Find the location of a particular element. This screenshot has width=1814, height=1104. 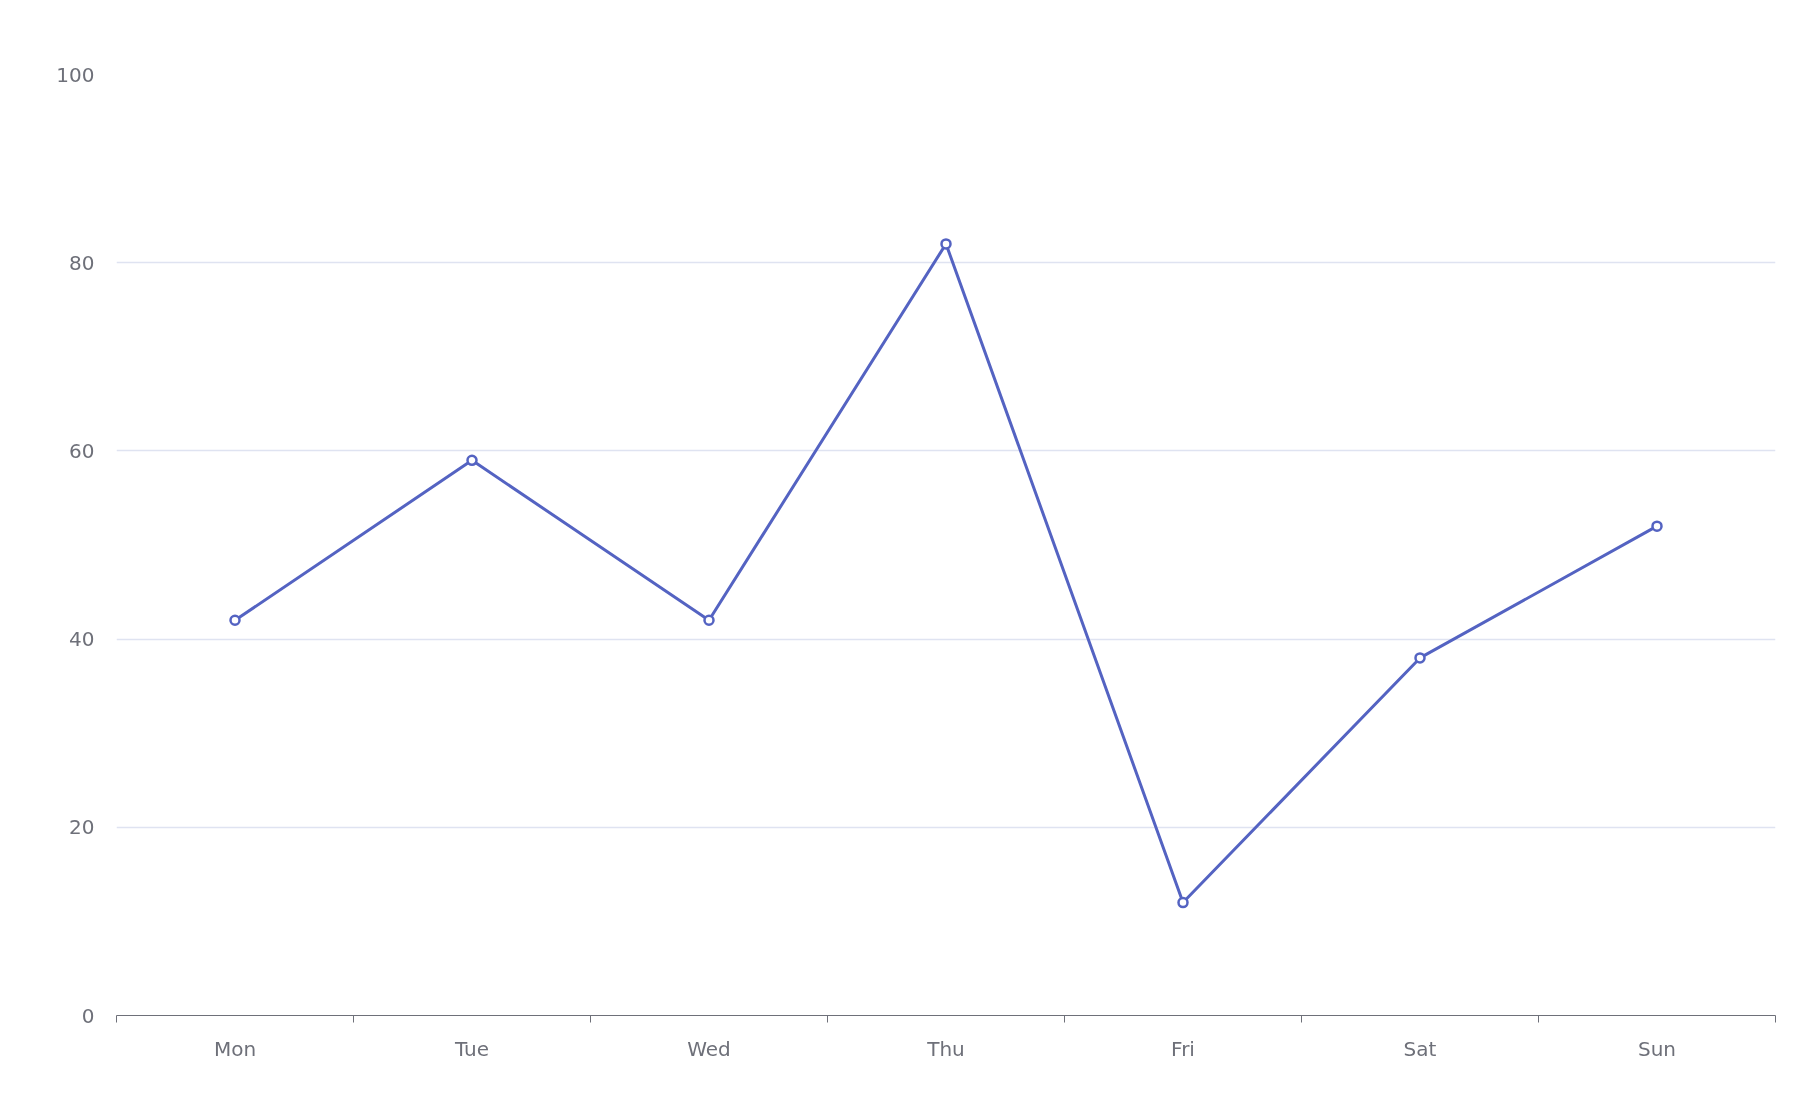

y-tick-label: 0 is located at coordinates (88, 1015).